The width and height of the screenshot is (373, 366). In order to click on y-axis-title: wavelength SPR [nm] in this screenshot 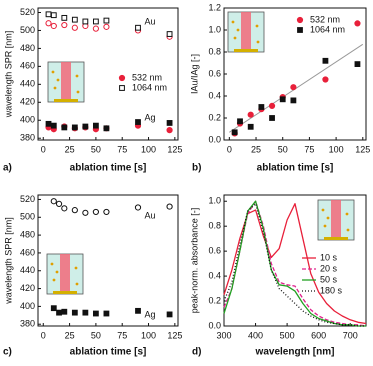, I will do `click(8, 75)`.